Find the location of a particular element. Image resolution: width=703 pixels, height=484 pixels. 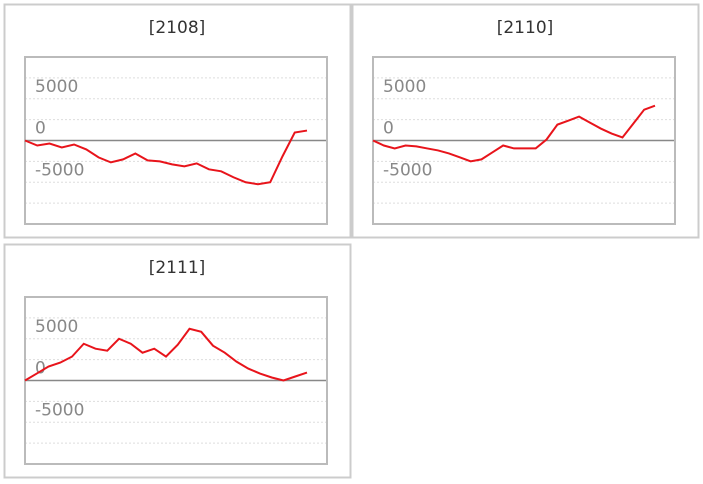

chart-title: [2108] is located at coordinates (177, 28).